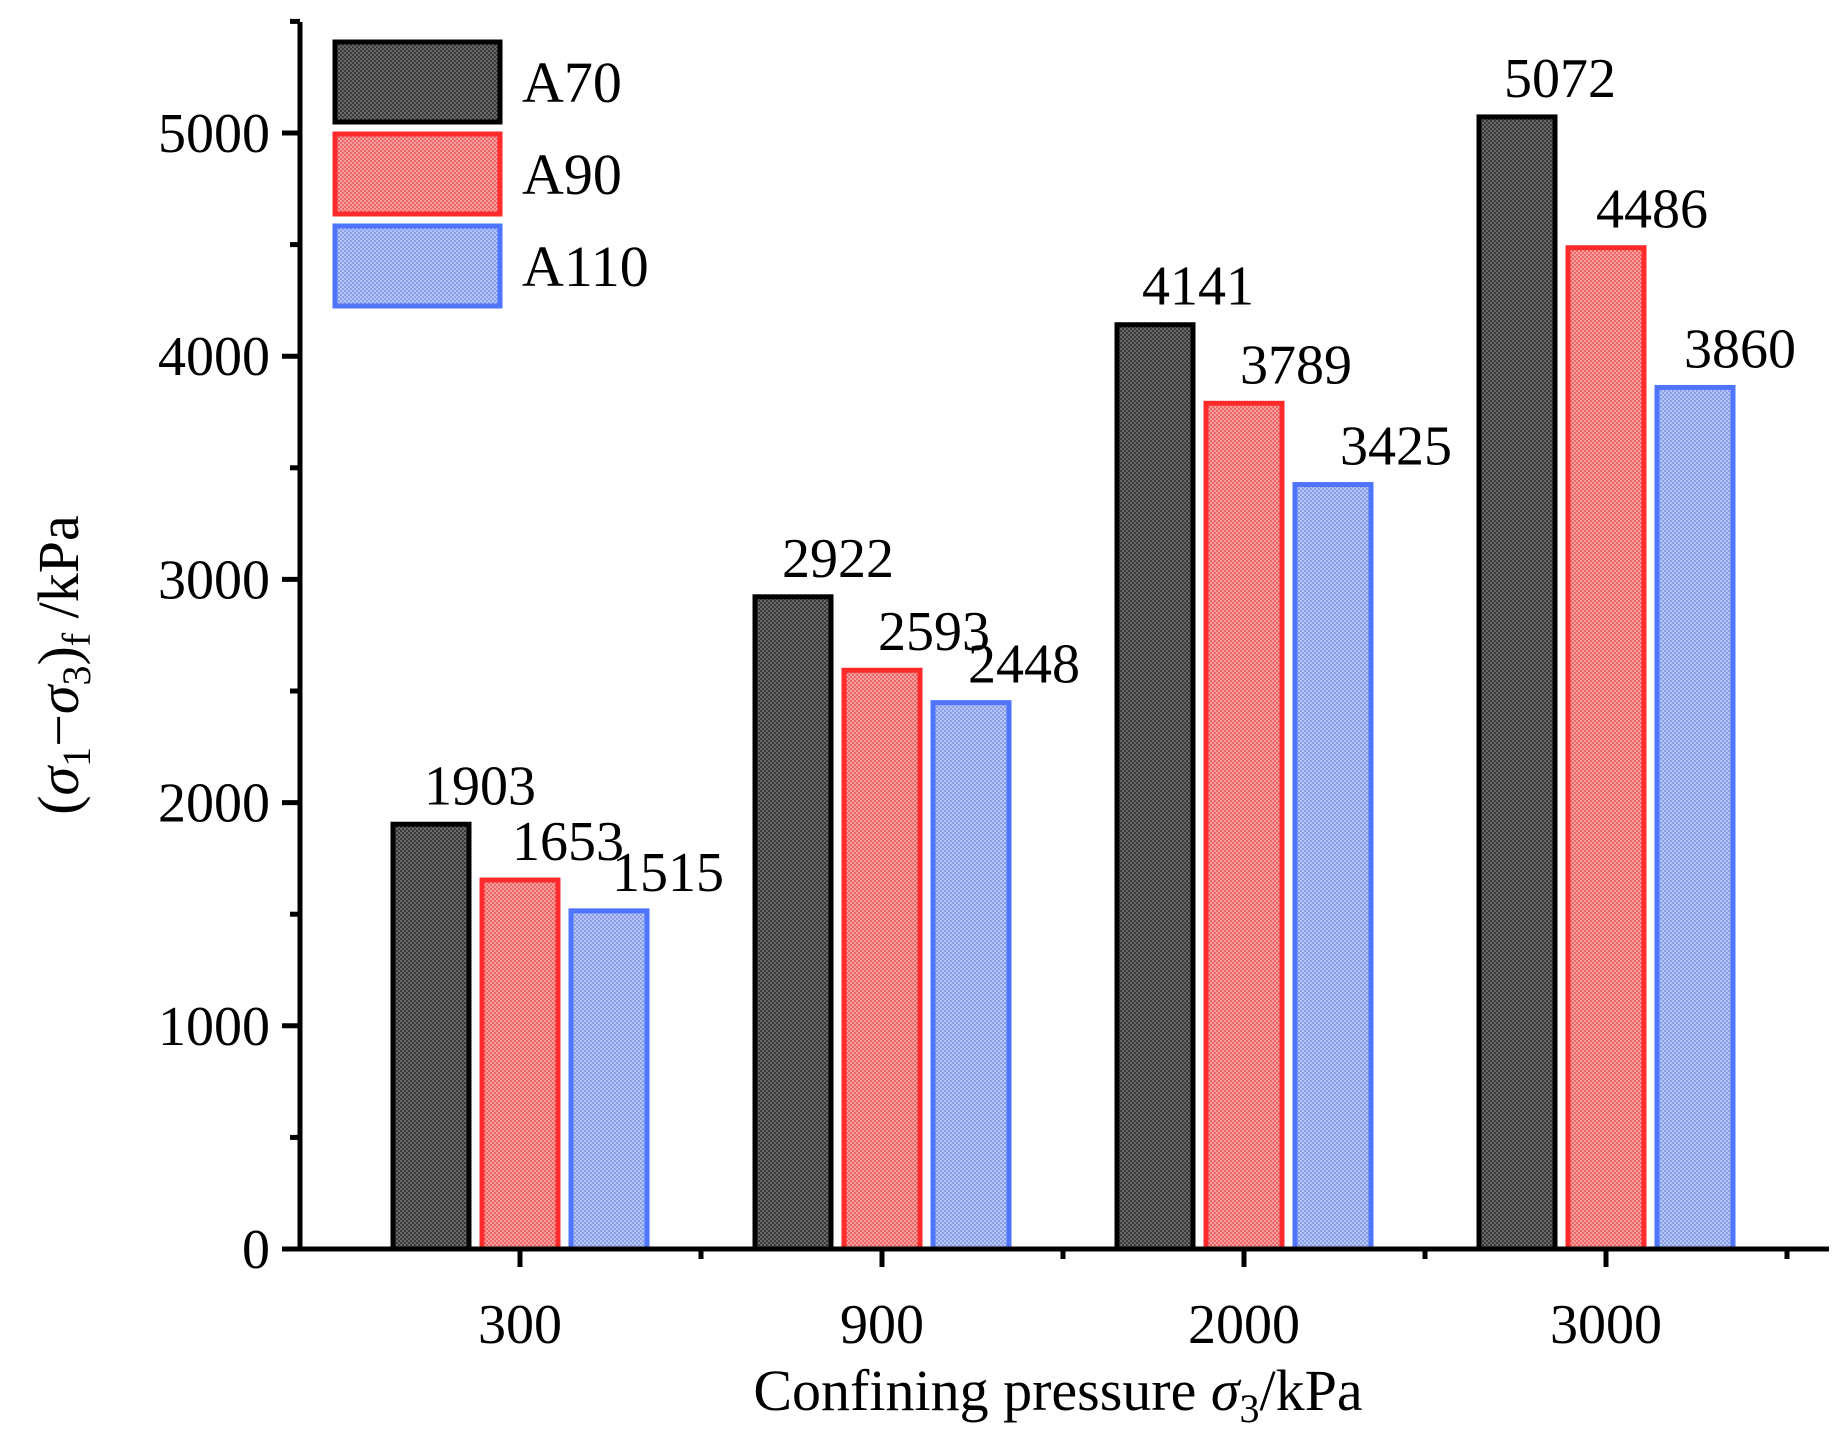  I want to click on x-tick-label-900: 900, so click(882, 1325).